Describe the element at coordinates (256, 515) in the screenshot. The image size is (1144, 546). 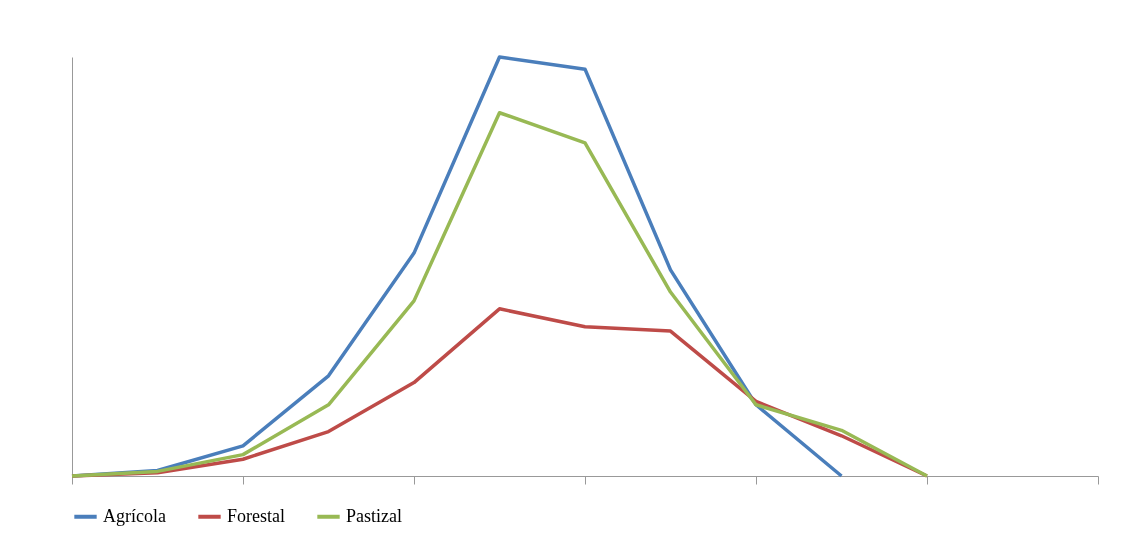
I see `legend-label: Forestal` at that location.